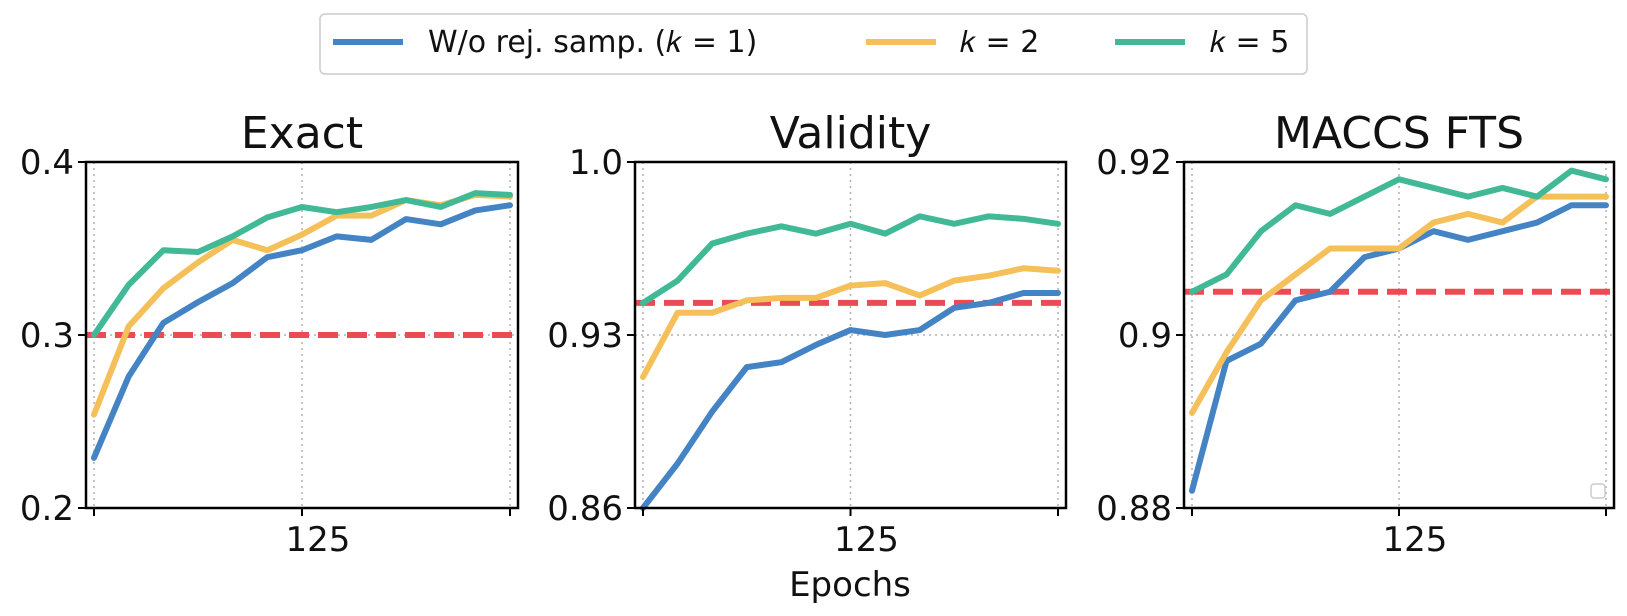 Image resolution: width=1627 pixels, height=616 pixels. Describe the element at coordinates (1399, 133) in the screenshot. I see `subplot-title: MACCS FTS` at that location.